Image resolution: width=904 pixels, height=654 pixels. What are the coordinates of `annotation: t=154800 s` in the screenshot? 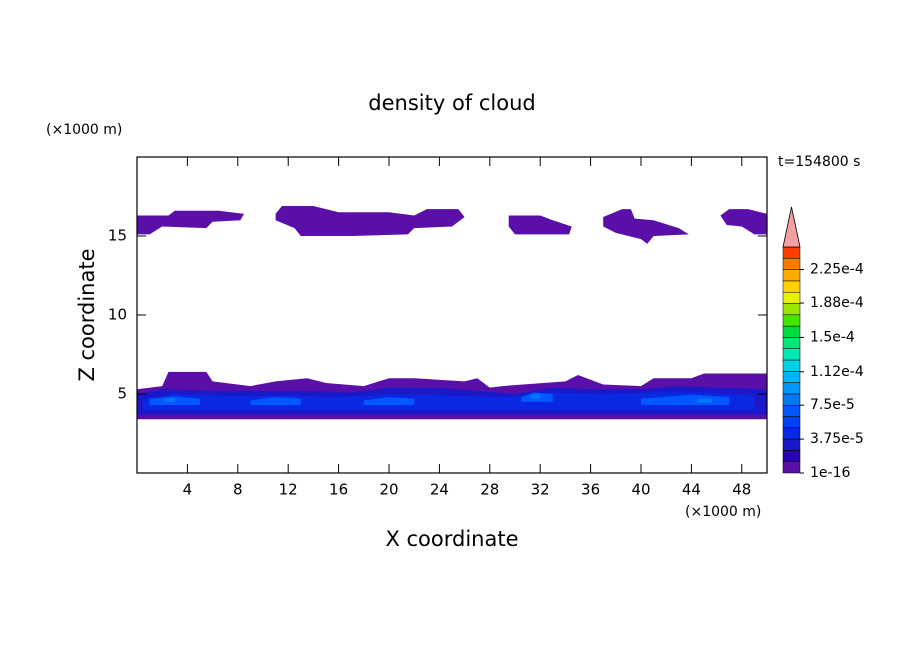 It's located at (819, 162).